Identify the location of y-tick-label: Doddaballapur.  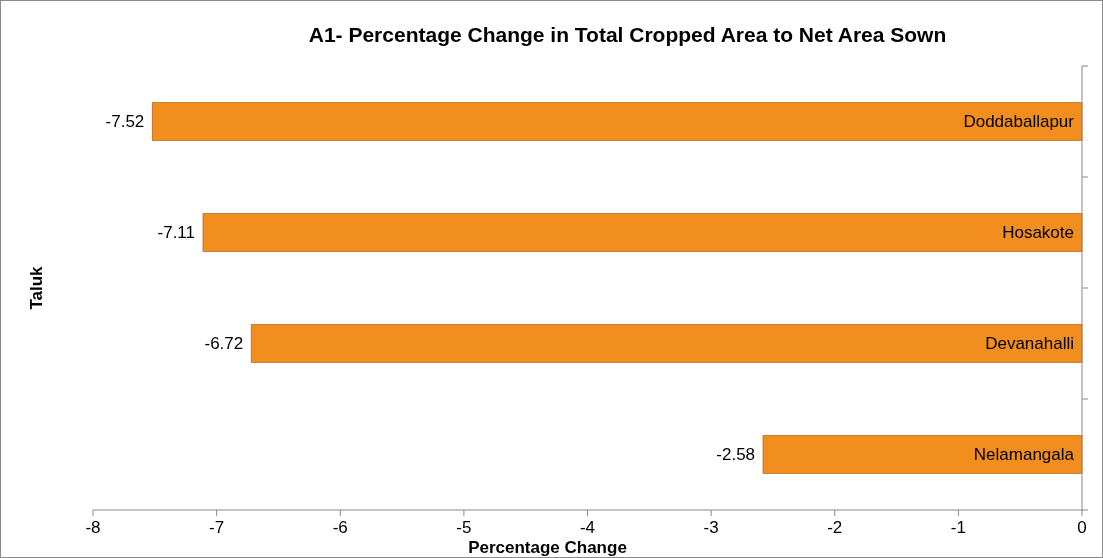
(1019, 122).